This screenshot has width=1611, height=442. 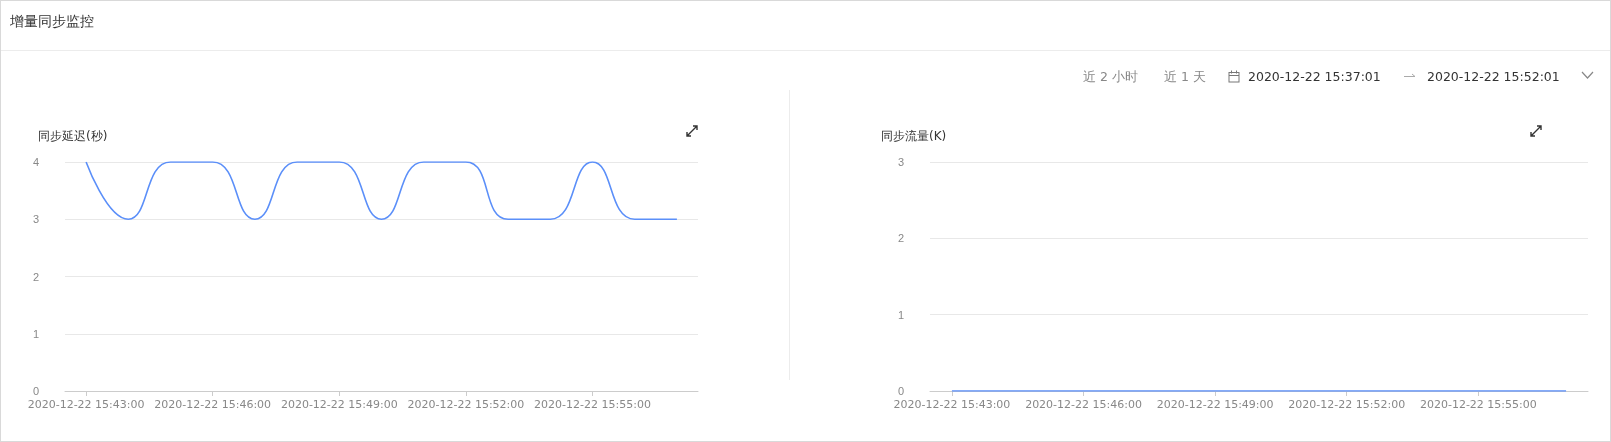 What do you see at coordinates (1493, 76) in the screenshot?
I see `text: 2020-12-22 15:52:01` at bounding box center [1493, 76].